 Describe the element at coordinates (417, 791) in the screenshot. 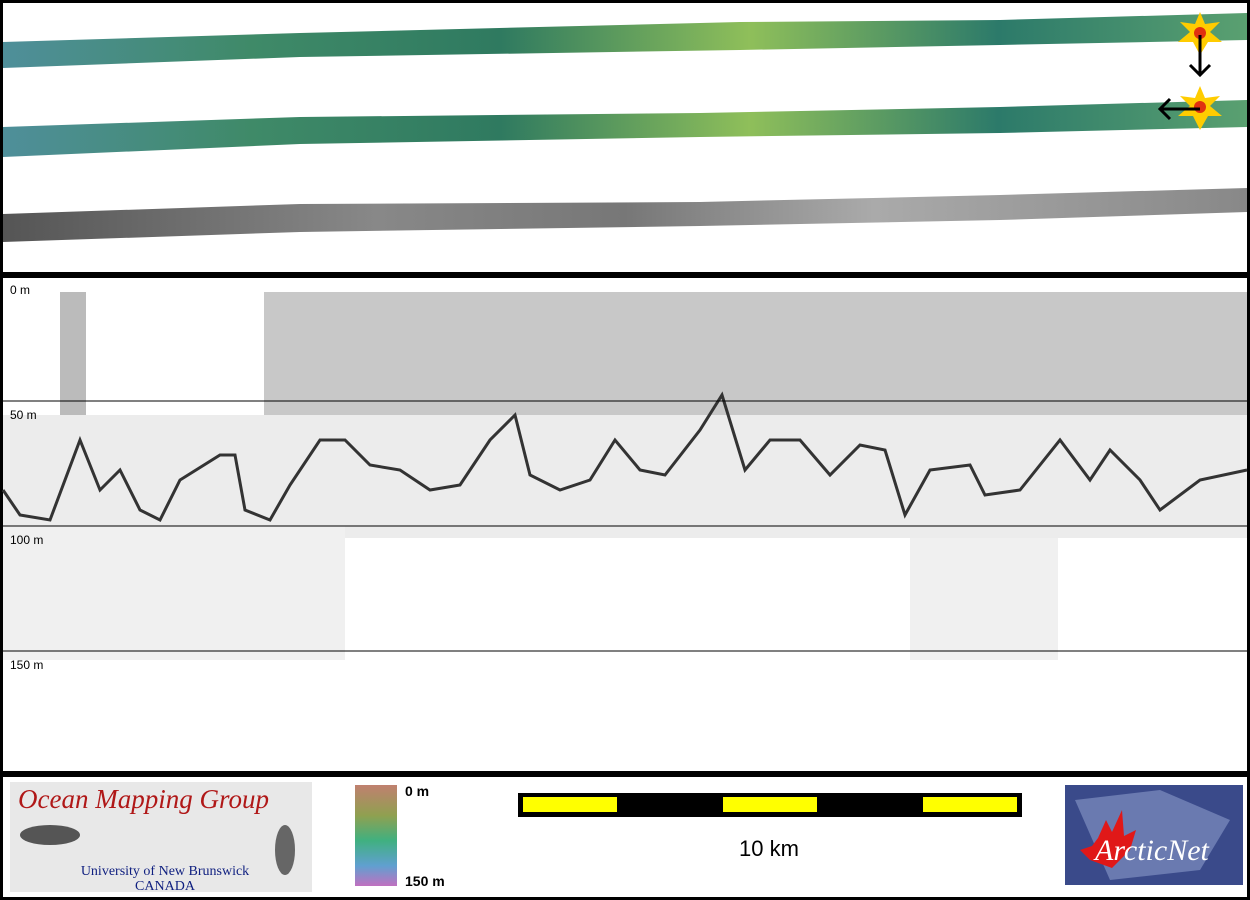

I see `colorbar-label: 0 m` at that location.